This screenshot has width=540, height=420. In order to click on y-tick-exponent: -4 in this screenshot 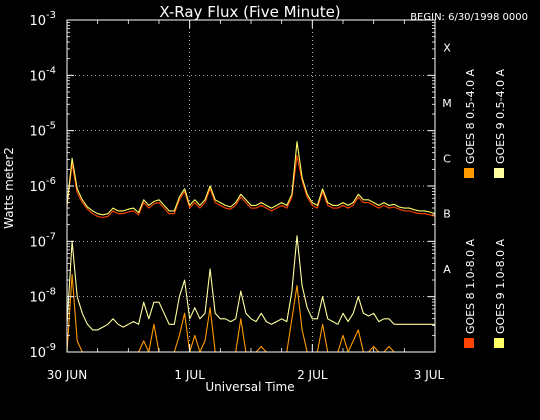, I will do `click(51, 70)`.